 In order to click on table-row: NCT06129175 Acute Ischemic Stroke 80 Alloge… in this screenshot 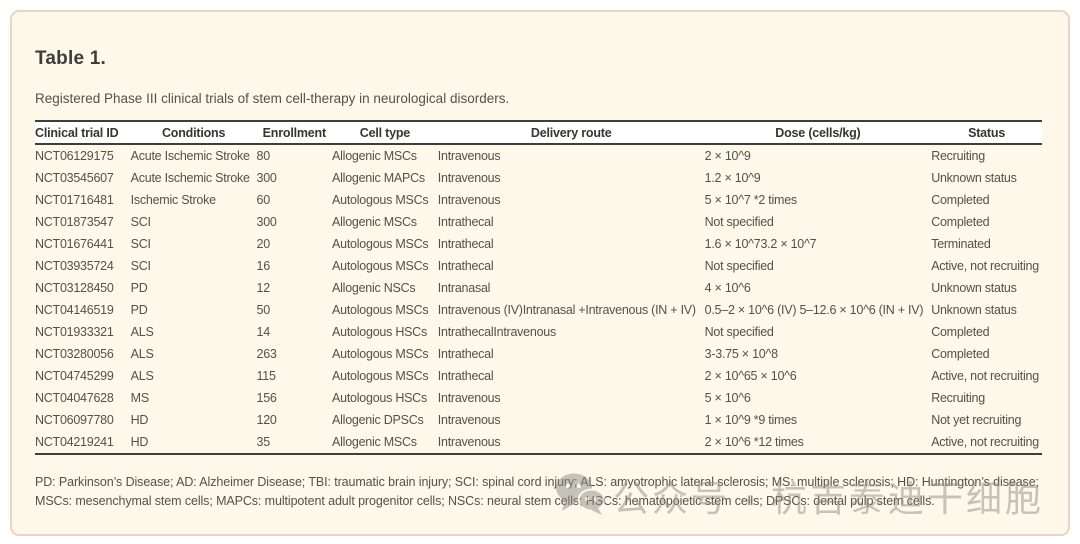, I will do `click(538, 155)`.